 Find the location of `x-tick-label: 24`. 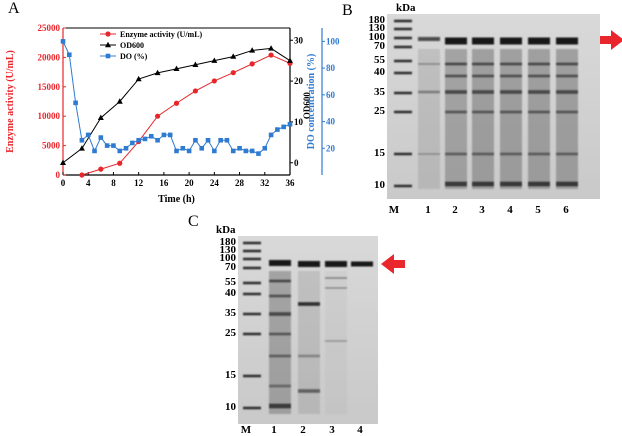

x-tick-label: 24 is located at coordinates (215, 183).